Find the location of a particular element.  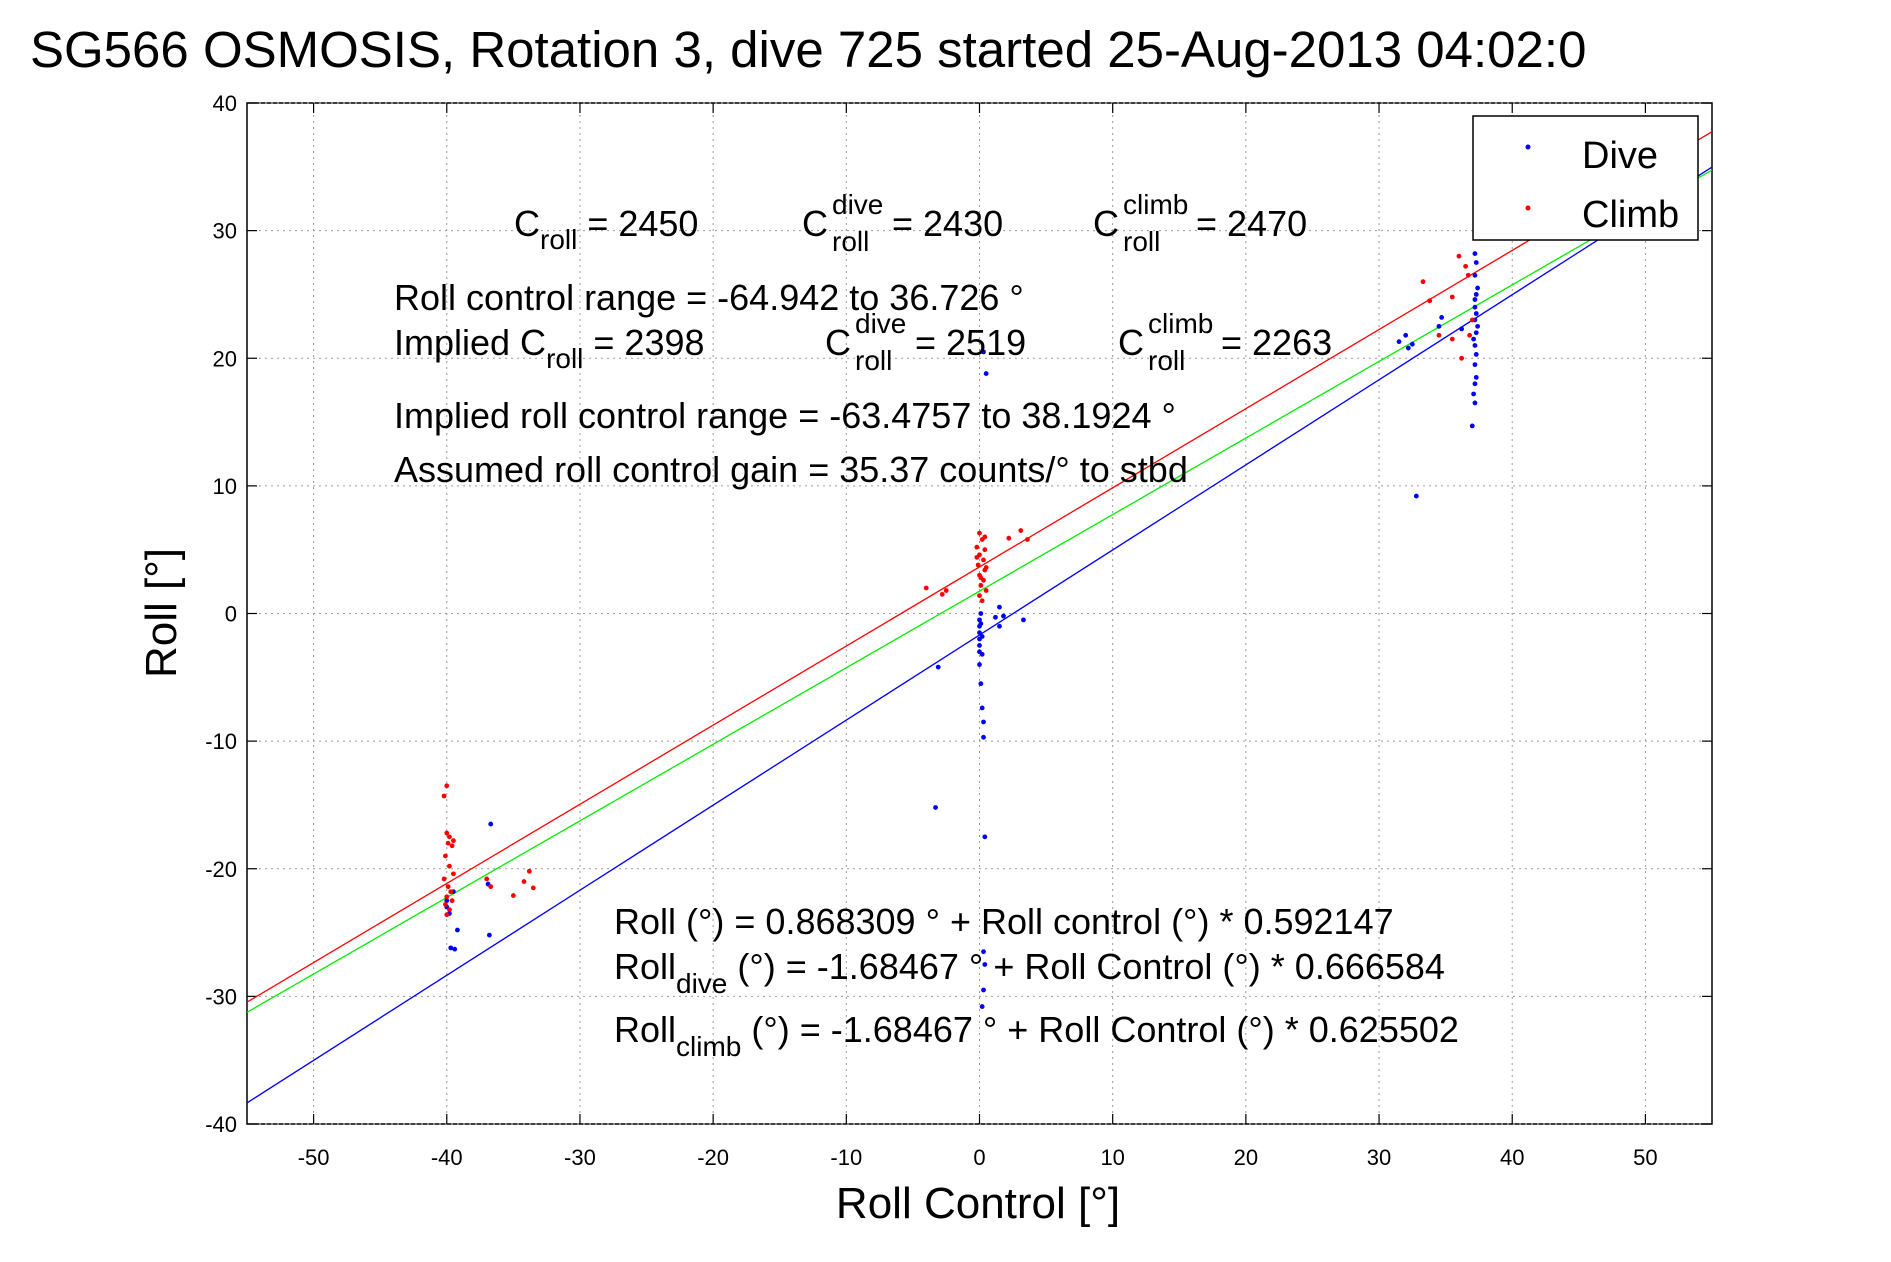

y-tick-label: 30 is located at coordinates (225, 231).